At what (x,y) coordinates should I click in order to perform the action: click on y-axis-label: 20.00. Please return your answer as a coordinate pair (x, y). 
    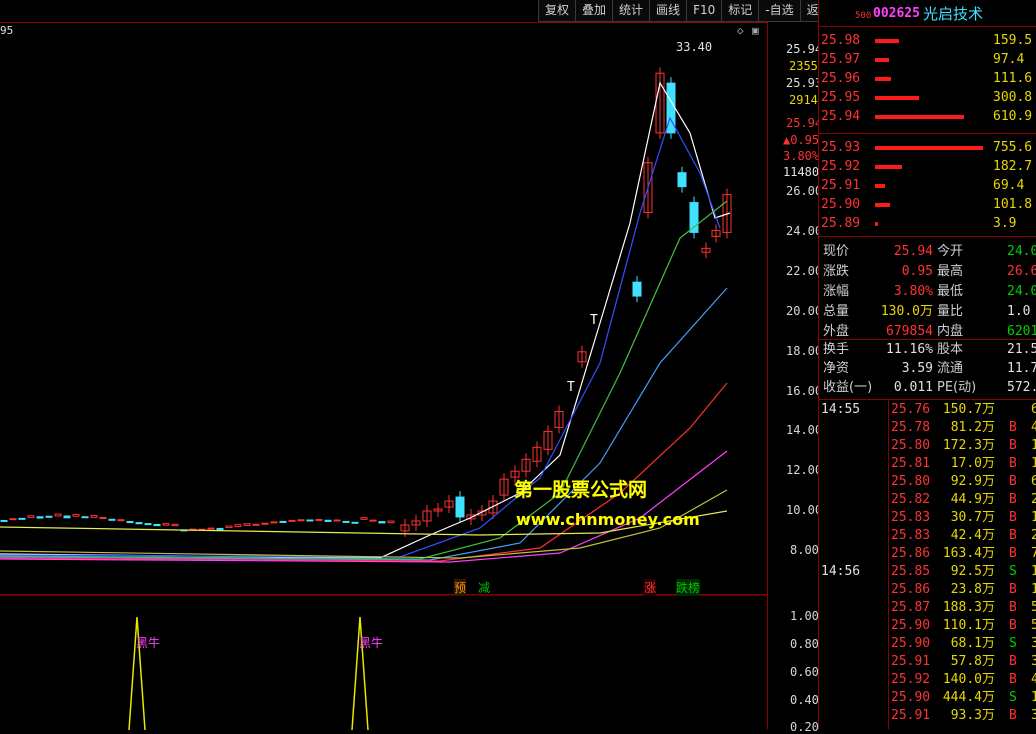
    Looking at the image, I should click on (804, 311).